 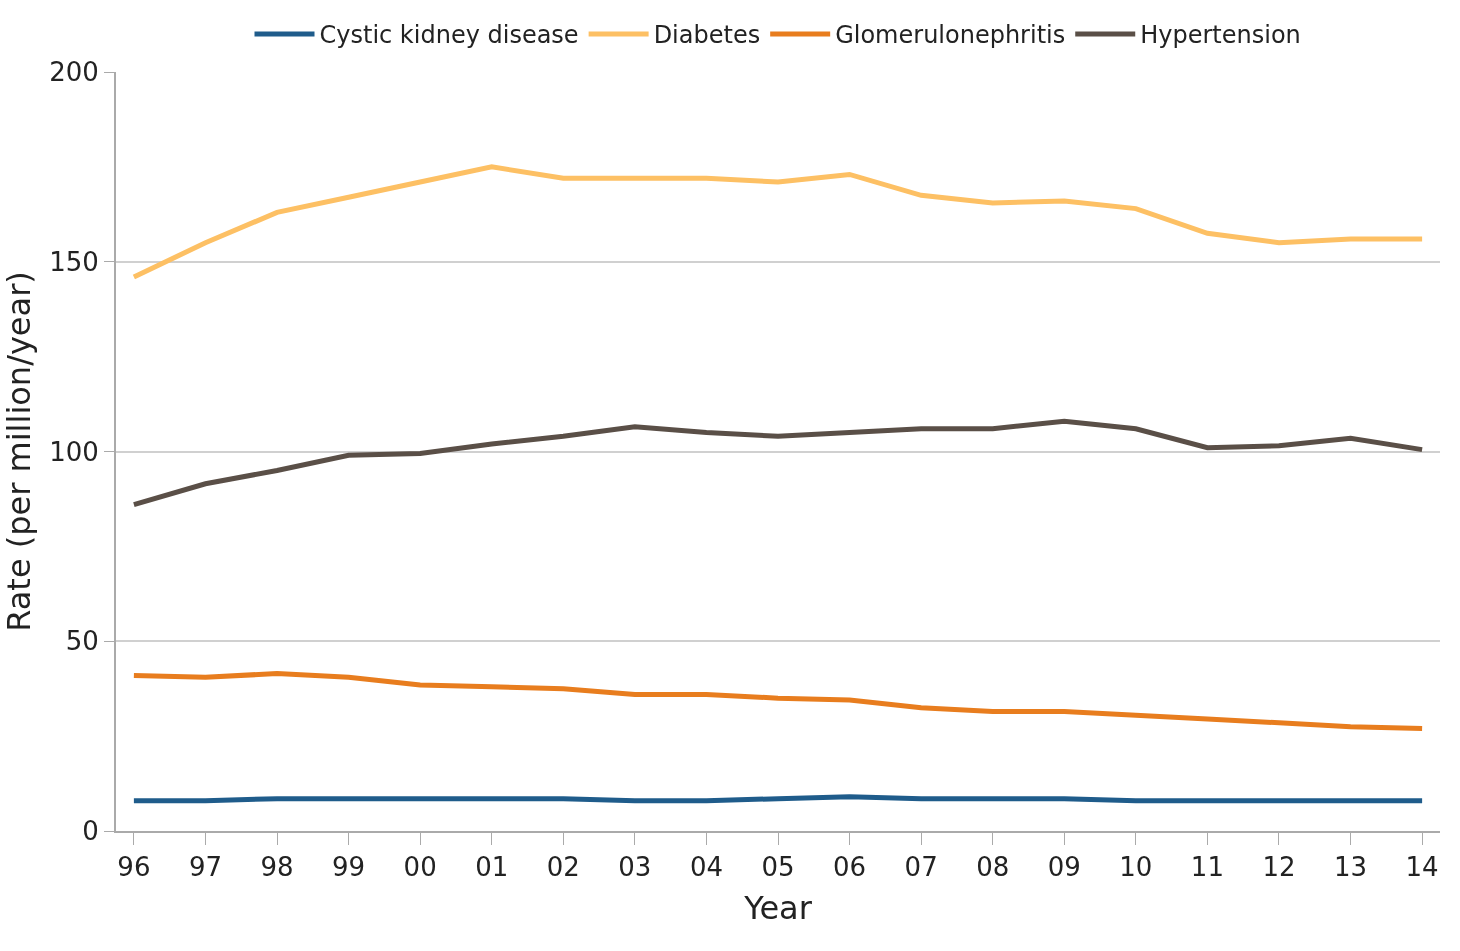 What do you see at coordinates (635, 867) in the screenshot?
I see `x-tick-label: 03` at bounding box center [635, 867].